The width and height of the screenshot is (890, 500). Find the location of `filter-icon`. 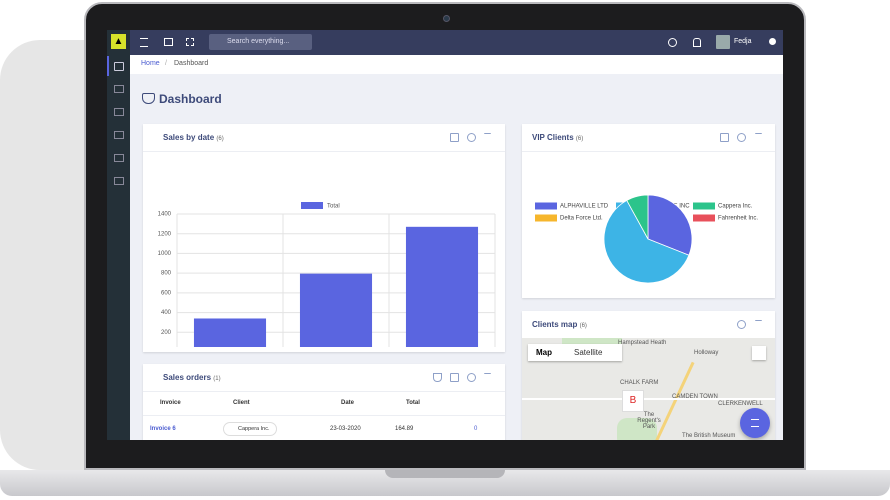

filter-icon is located at coordinates (437, 377).